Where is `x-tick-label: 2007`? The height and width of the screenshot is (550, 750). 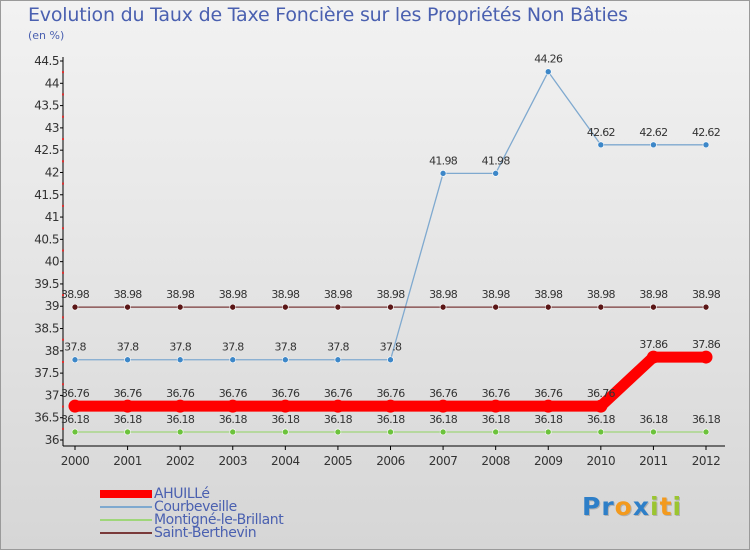
x-tick-label: 2007 is located at coordinates (443, 461).